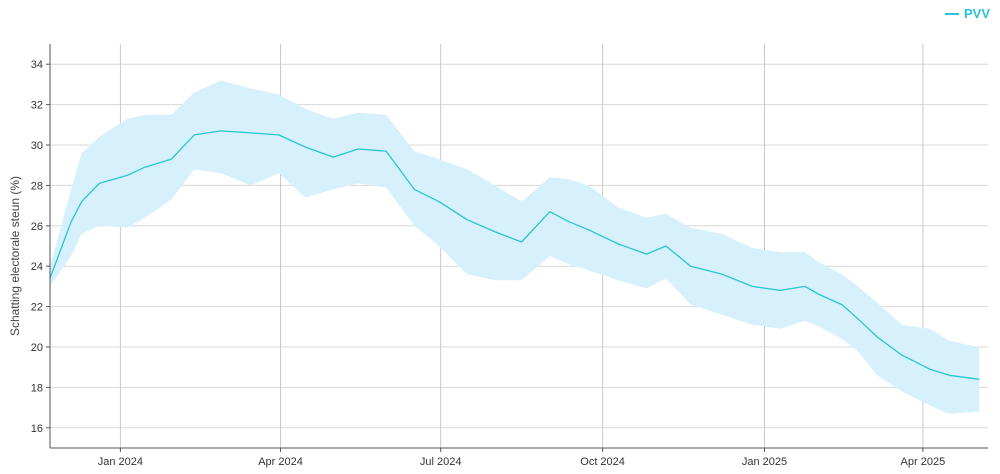 This screenshot has width=1000, height=474. What do you see at coordinates (37, 227) in the screenshot?
I see `y-tick-label: 26` at bounding box center [37, 227].